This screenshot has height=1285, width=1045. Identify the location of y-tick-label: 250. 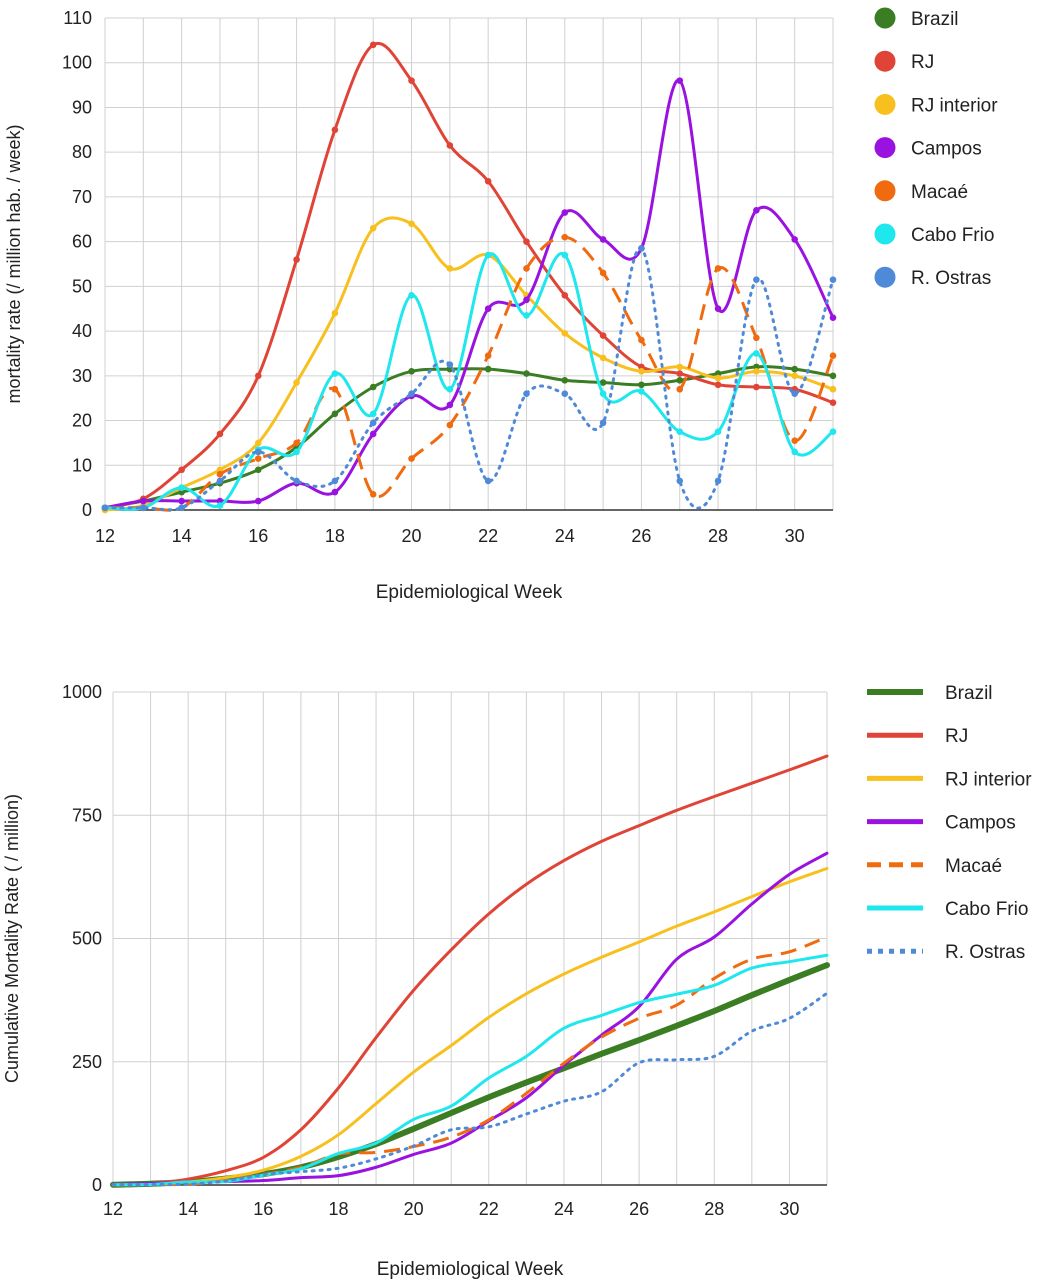
(87, 1062).